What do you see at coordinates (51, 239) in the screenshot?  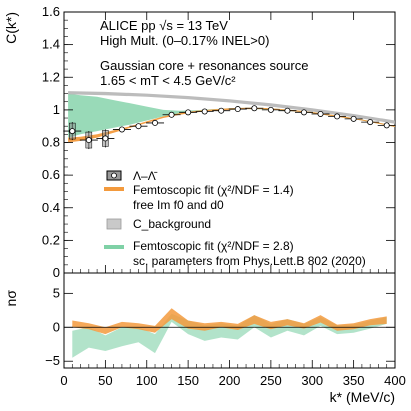 I see `y-tick-label: 0.2` at bounding box center [51, 239].